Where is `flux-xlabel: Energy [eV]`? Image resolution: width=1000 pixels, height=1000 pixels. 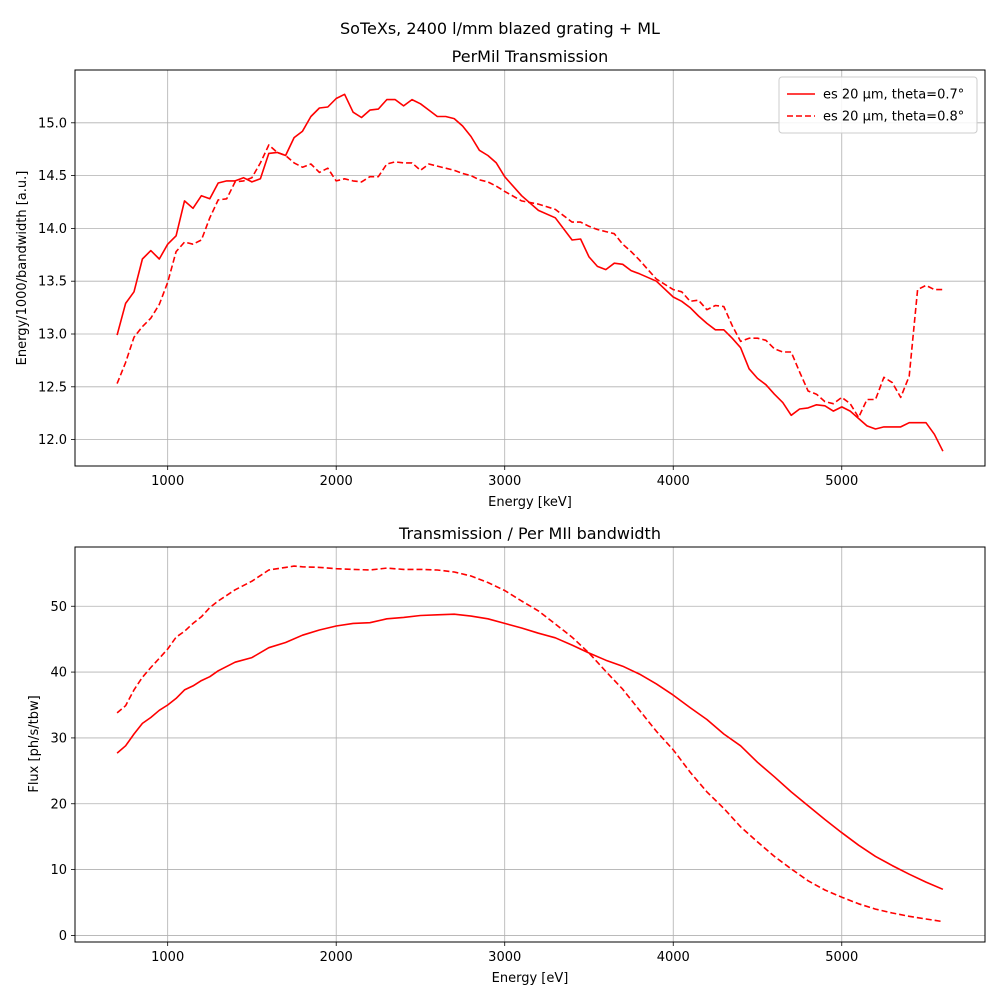
flux-xlabel: Energy [eV] is located at coordinates (530, 978).